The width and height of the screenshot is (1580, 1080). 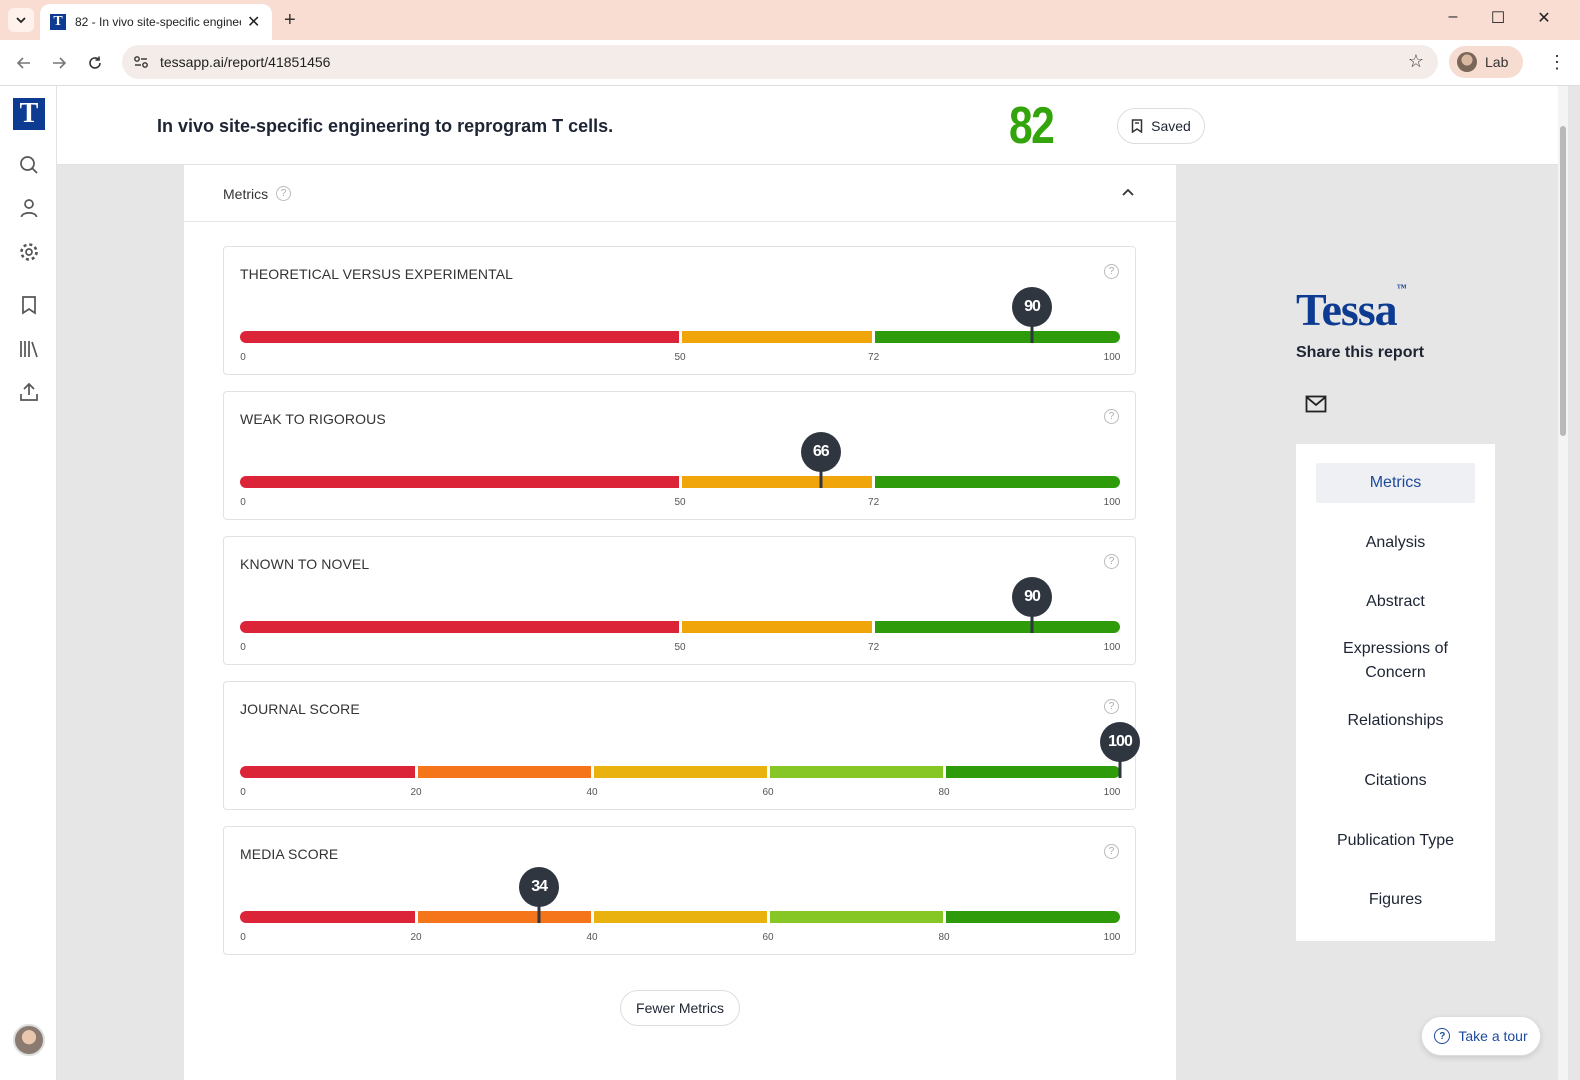 I want to click on tab-search-button, so click(x=21, y=20).